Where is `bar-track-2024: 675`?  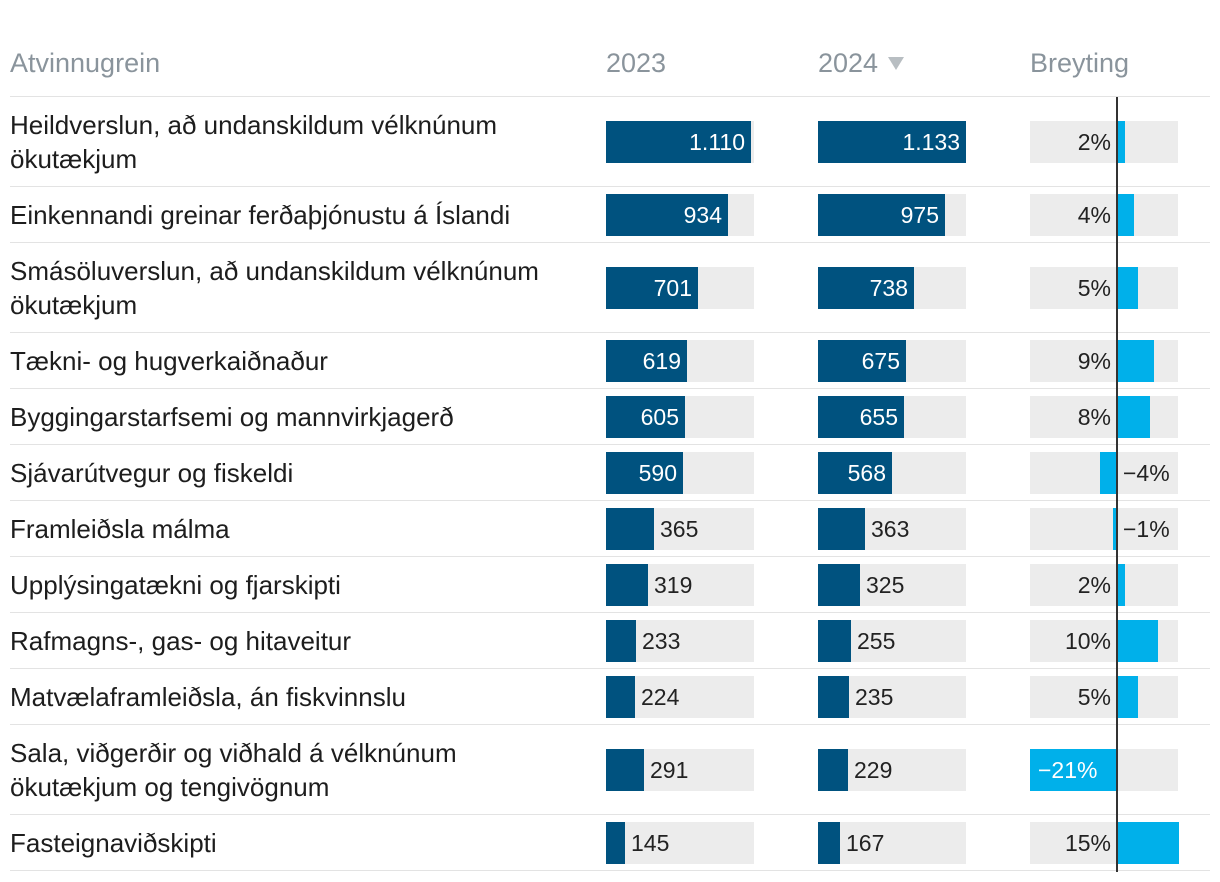
bar-track-2024: 675 is located at coordinates (892, 361).